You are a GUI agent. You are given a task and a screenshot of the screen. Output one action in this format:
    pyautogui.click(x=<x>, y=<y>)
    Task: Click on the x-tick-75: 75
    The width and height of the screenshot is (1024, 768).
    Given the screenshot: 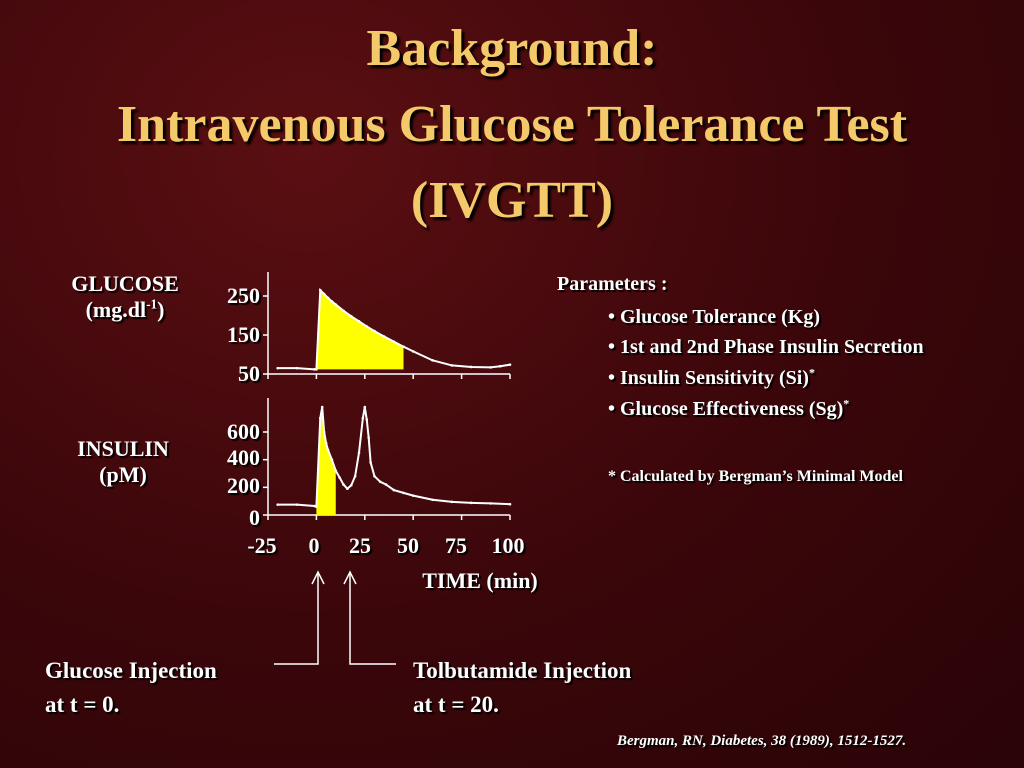 What is the action you would take?
    pyautogui.click(x=456, y=545)
    